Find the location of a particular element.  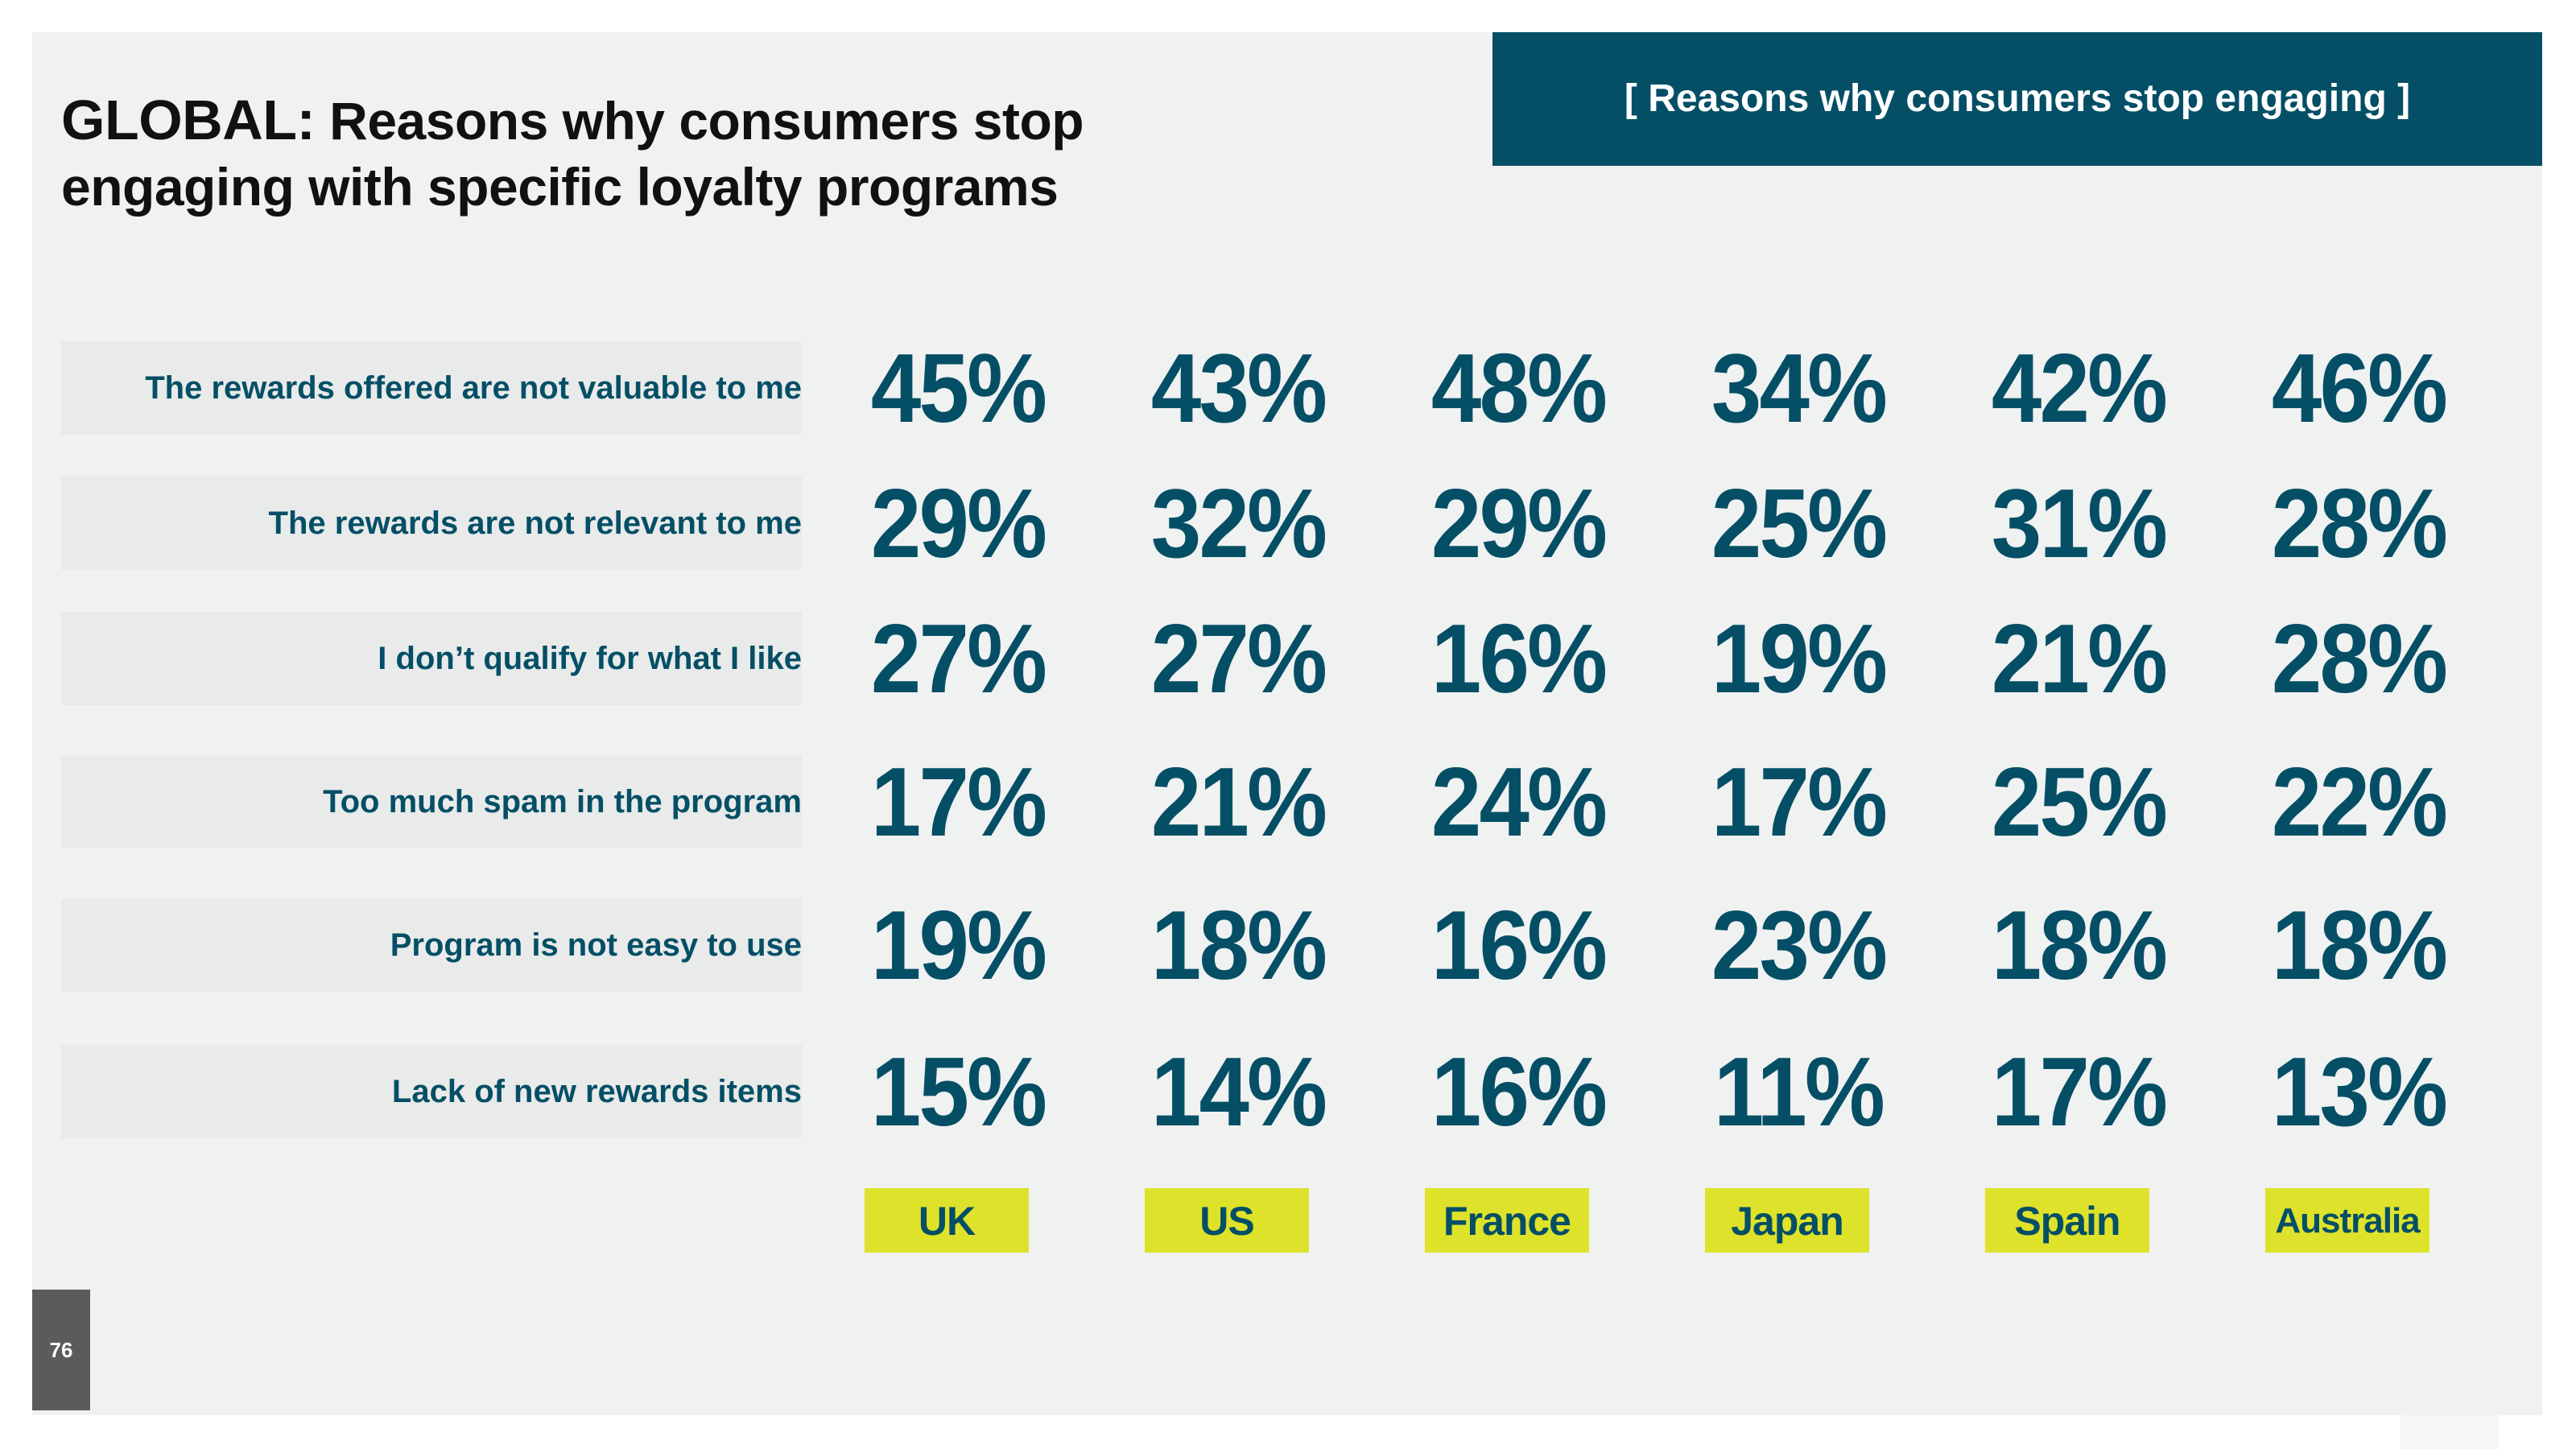

title-lead: GLOBAL: is located at coordinates (188, 120).